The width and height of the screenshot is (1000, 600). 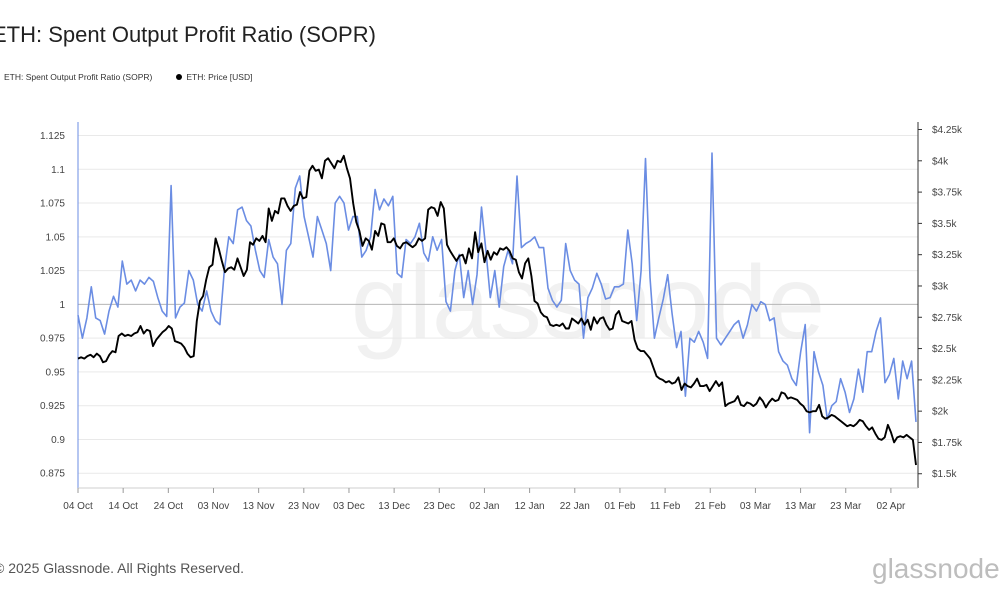 What do you see at coordinates (711, 506) in the screenshot?
I see `x-tick-label: 21 Feb` at bounding box center [711, 506].